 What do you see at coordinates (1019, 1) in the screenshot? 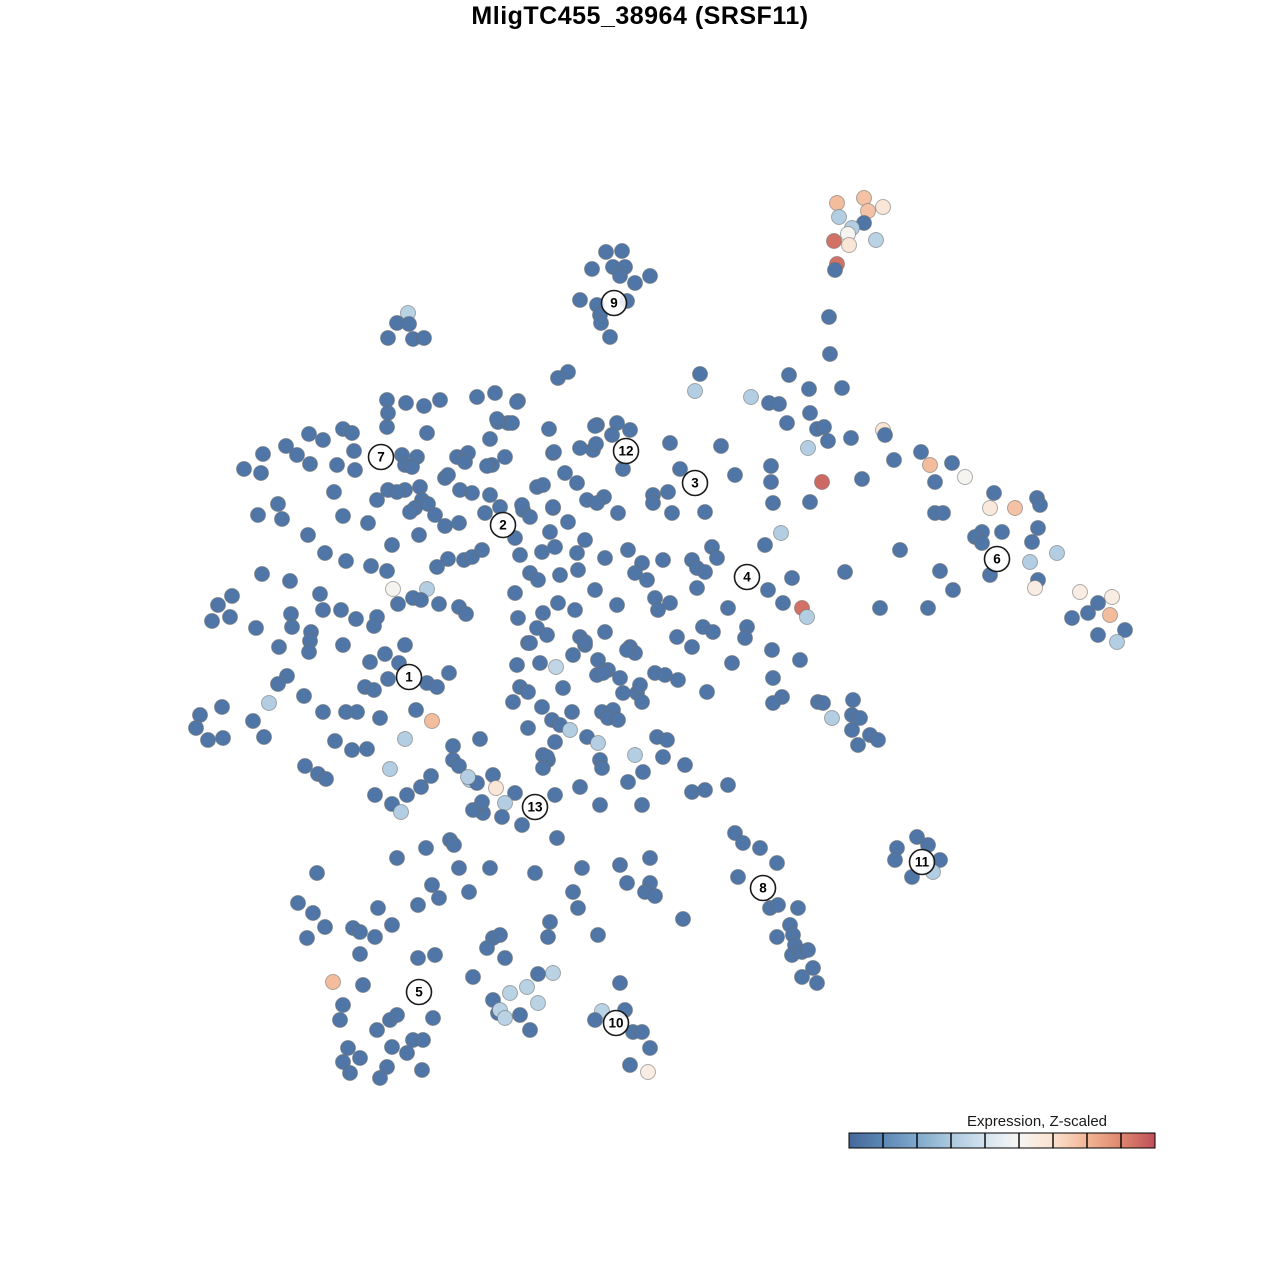
I see `legend-tick-label: 3.3` at bounding box center [1019, 1].